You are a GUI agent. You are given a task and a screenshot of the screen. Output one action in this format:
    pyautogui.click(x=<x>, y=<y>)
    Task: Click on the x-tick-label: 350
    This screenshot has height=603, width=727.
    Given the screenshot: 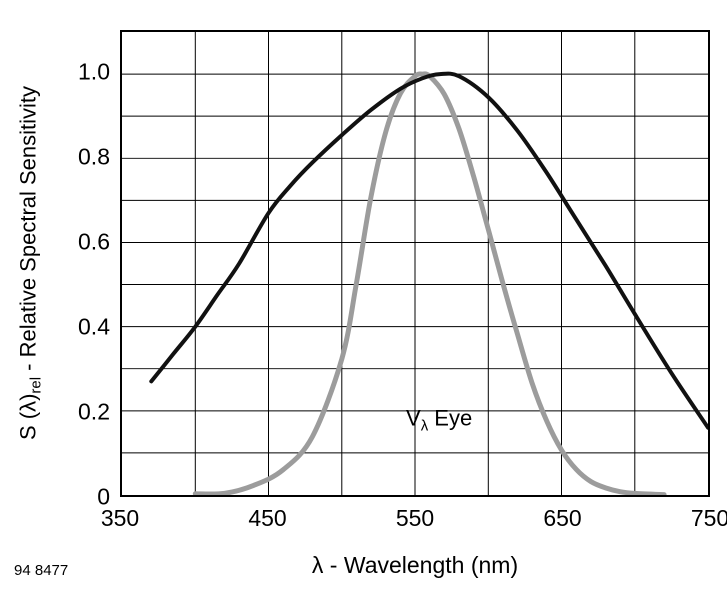 What is the action you would take?
    pyautogui.click(x=120, y=518)
    